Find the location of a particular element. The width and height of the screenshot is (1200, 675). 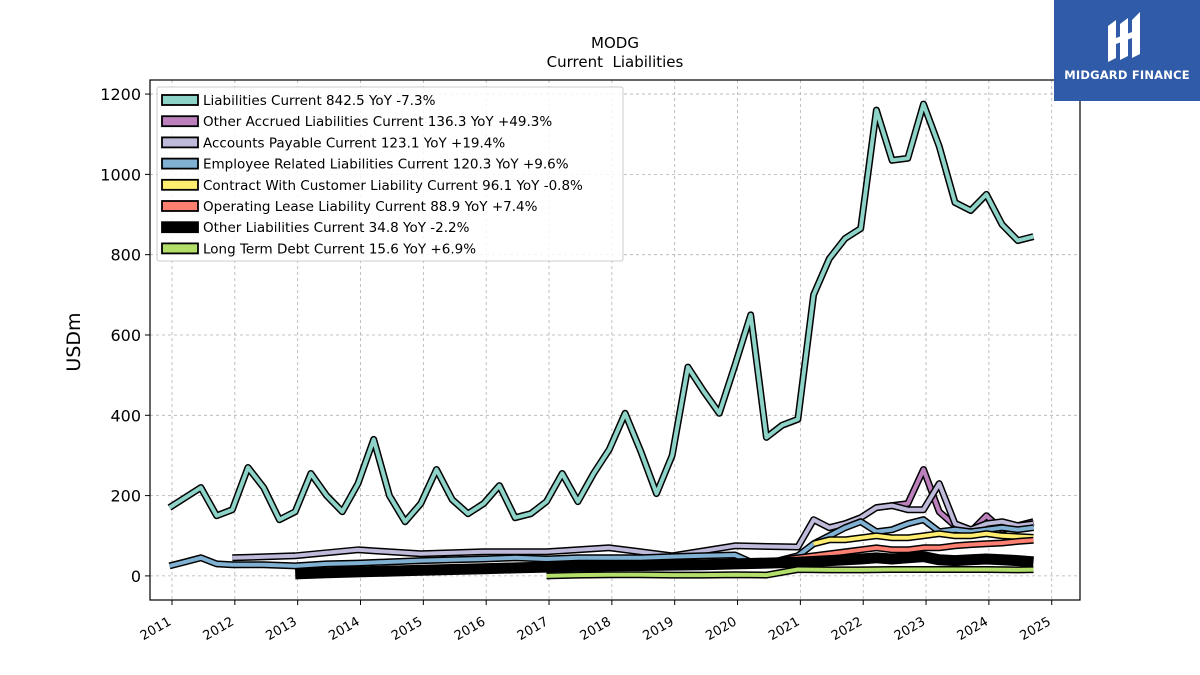

legend-entry: Long Term Debt Current 15.6 YoY +6.9% is located at coordinates (339, 249).